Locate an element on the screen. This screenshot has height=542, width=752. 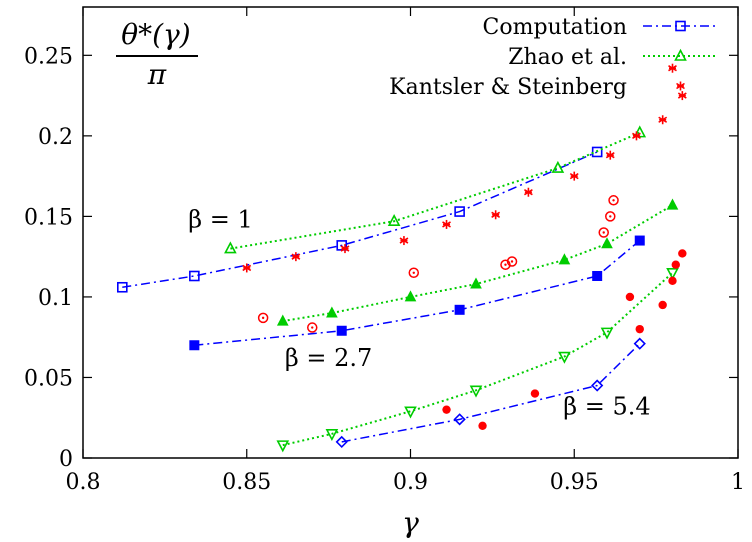
x-axis-label: γ is located at coordinates (410, 522).